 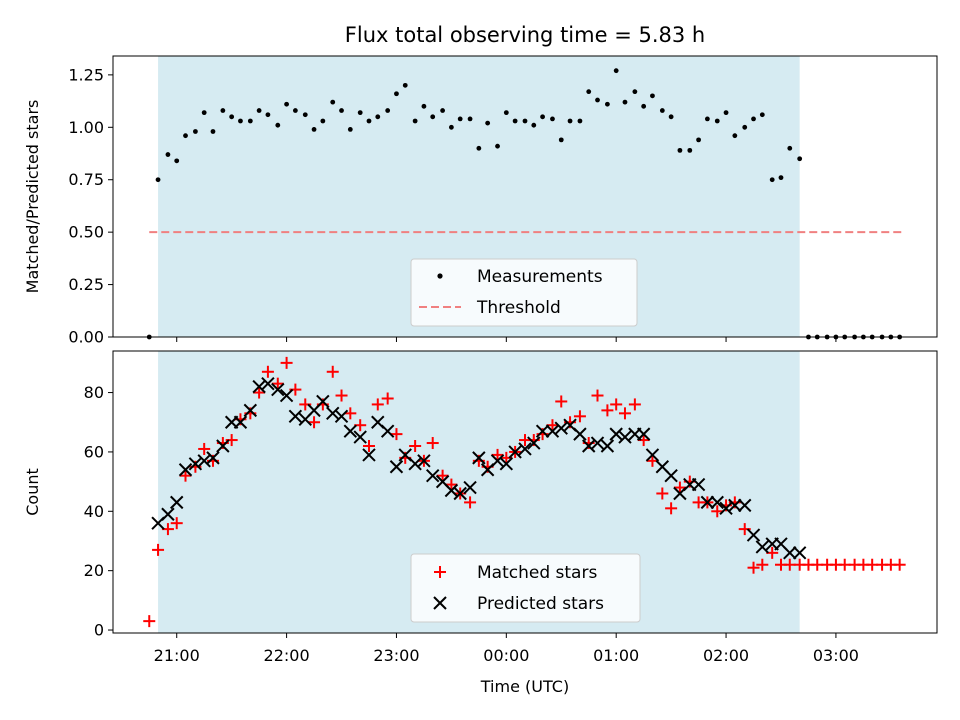 I want to click on x-tick-label: 21:00, so click(x=177, y=655).